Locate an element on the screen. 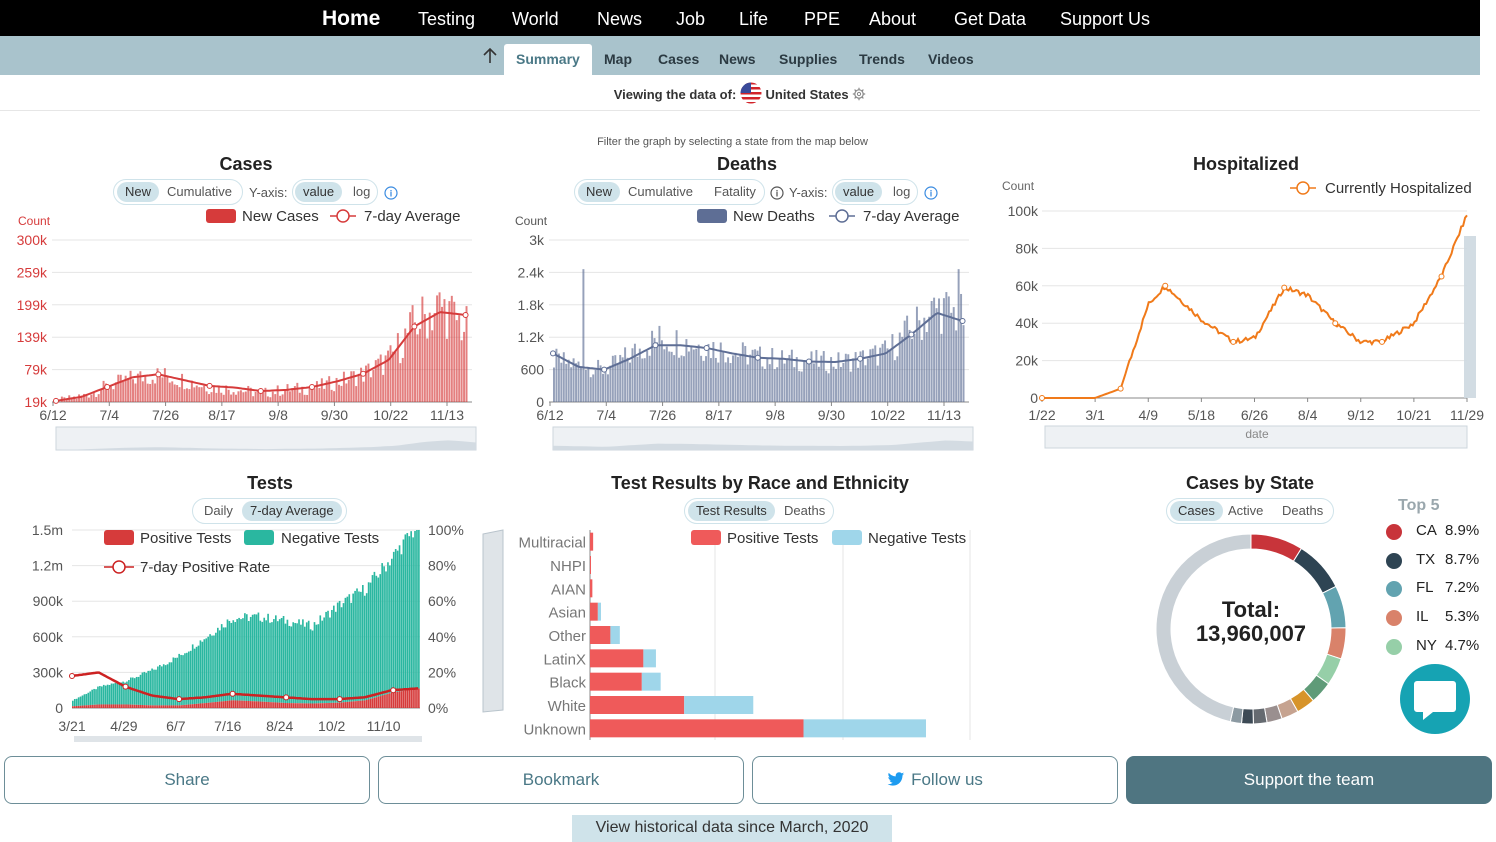  cases-info-icon: i is located at coordinates (391, 193).